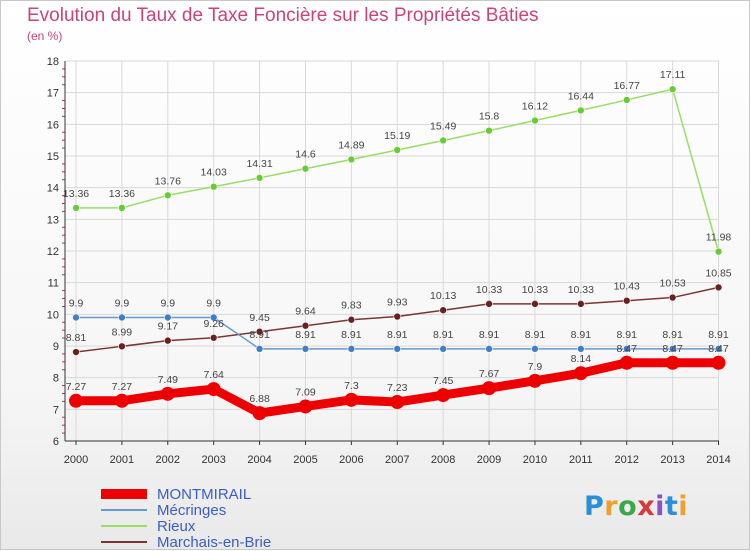 This screenshot has height=551, width=750. Describe the element at coordinates (351, 145) in the screenshot. I see `data-label-2: 14.89` at that location.